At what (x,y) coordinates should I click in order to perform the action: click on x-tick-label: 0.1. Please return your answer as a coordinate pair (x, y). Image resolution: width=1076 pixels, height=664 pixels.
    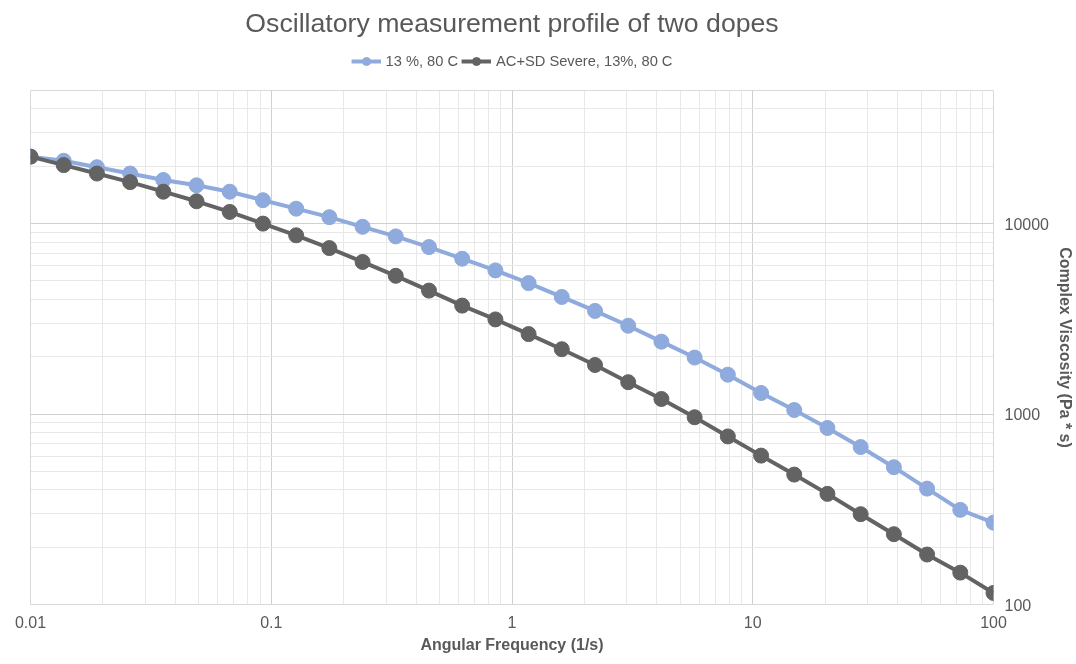
    Looking at the image, I should click on (271, 622).